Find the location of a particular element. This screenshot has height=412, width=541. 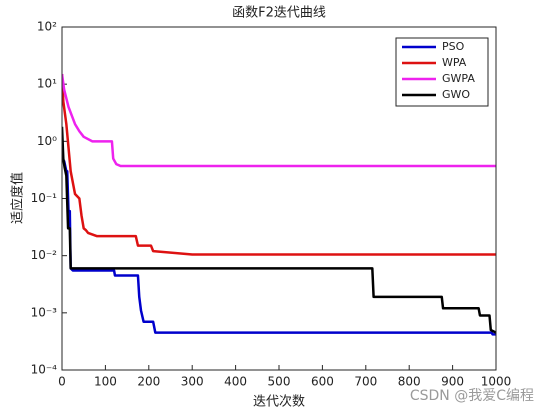

legend-label: WPA is located at coordinates (454, 62).